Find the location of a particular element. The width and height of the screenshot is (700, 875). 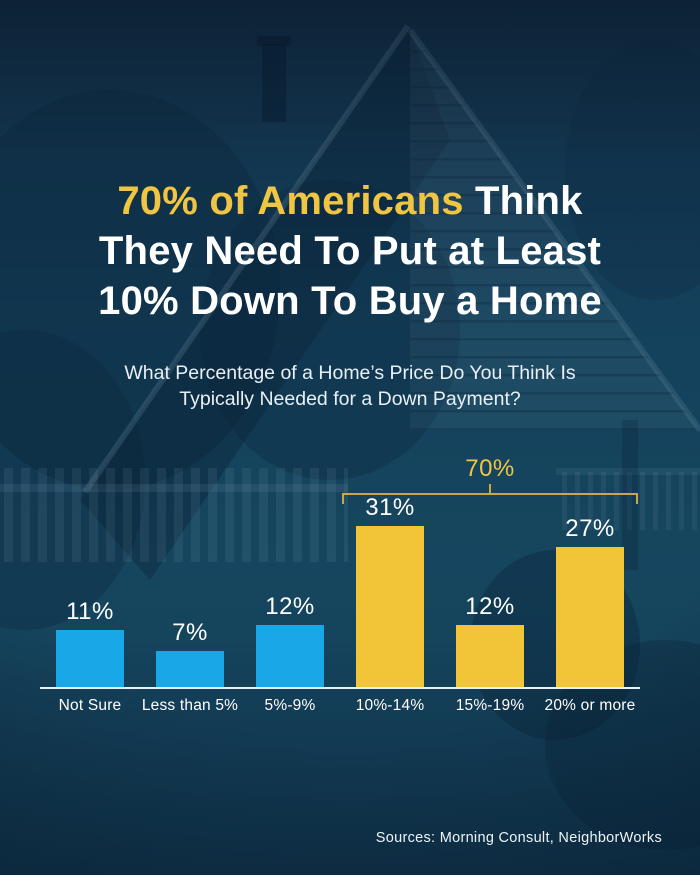

bar-column-3: 12% is located at coordinates (290, 639).